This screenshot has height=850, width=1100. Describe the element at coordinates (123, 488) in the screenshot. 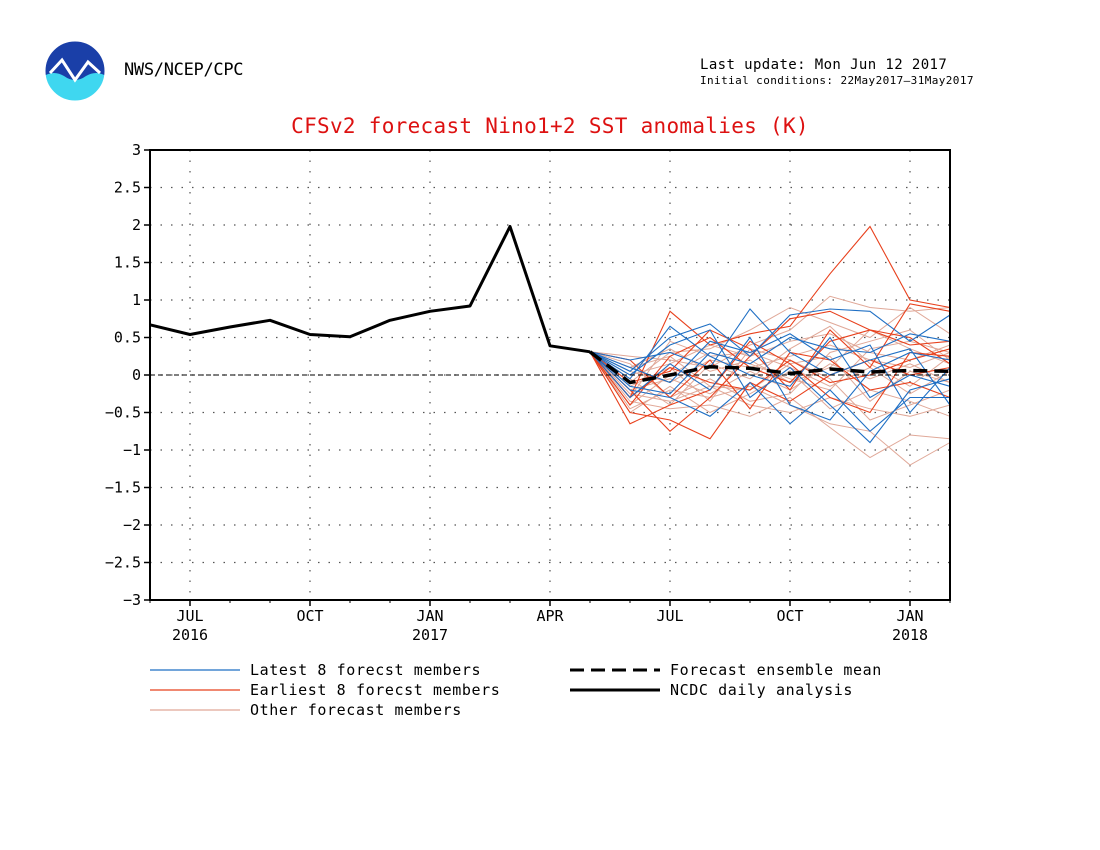

I see `y-tick-label: −1.5` at that location.